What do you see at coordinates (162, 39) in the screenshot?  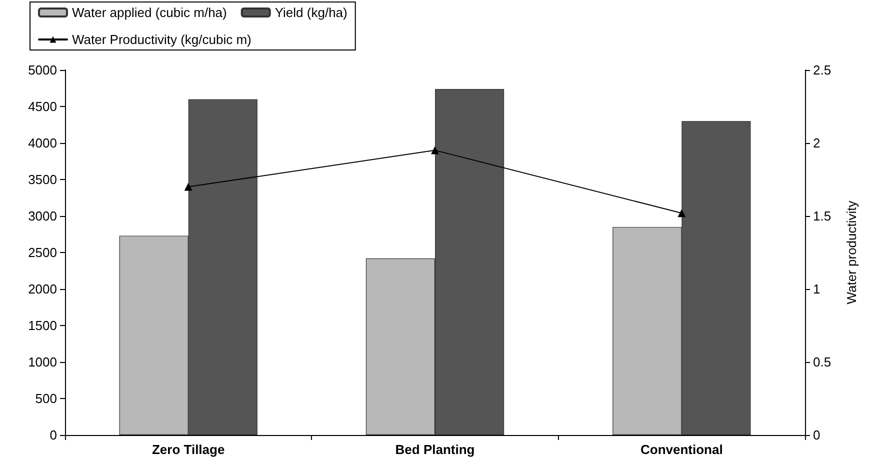 I see `legend-label: Water Productivity (kg/cubic m)` at bounding box center [162, 39].